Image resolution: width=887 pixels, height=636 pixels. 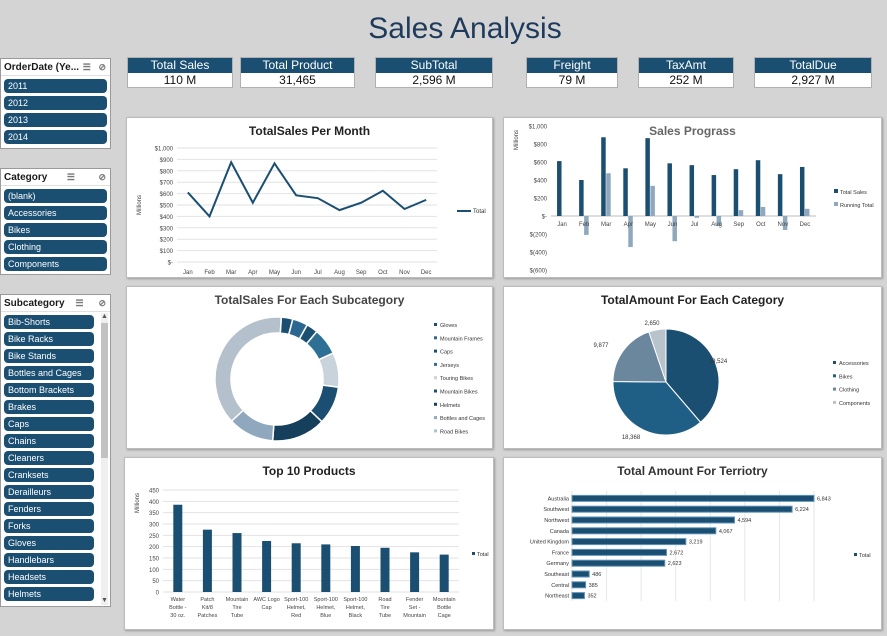 I want to click on x-tick-label: Nov, so click(x=783, y=225).